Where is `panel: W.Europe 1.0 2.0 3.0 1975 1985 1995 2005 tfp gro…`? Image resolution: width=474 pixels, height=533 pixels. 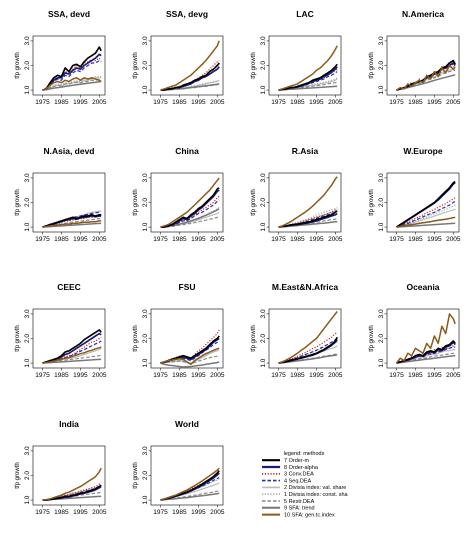
panel: W.Europe 1.0 2.0 3.0 1975 1985 1995 2005 tfp gro… is located at coordinates (415, 194).